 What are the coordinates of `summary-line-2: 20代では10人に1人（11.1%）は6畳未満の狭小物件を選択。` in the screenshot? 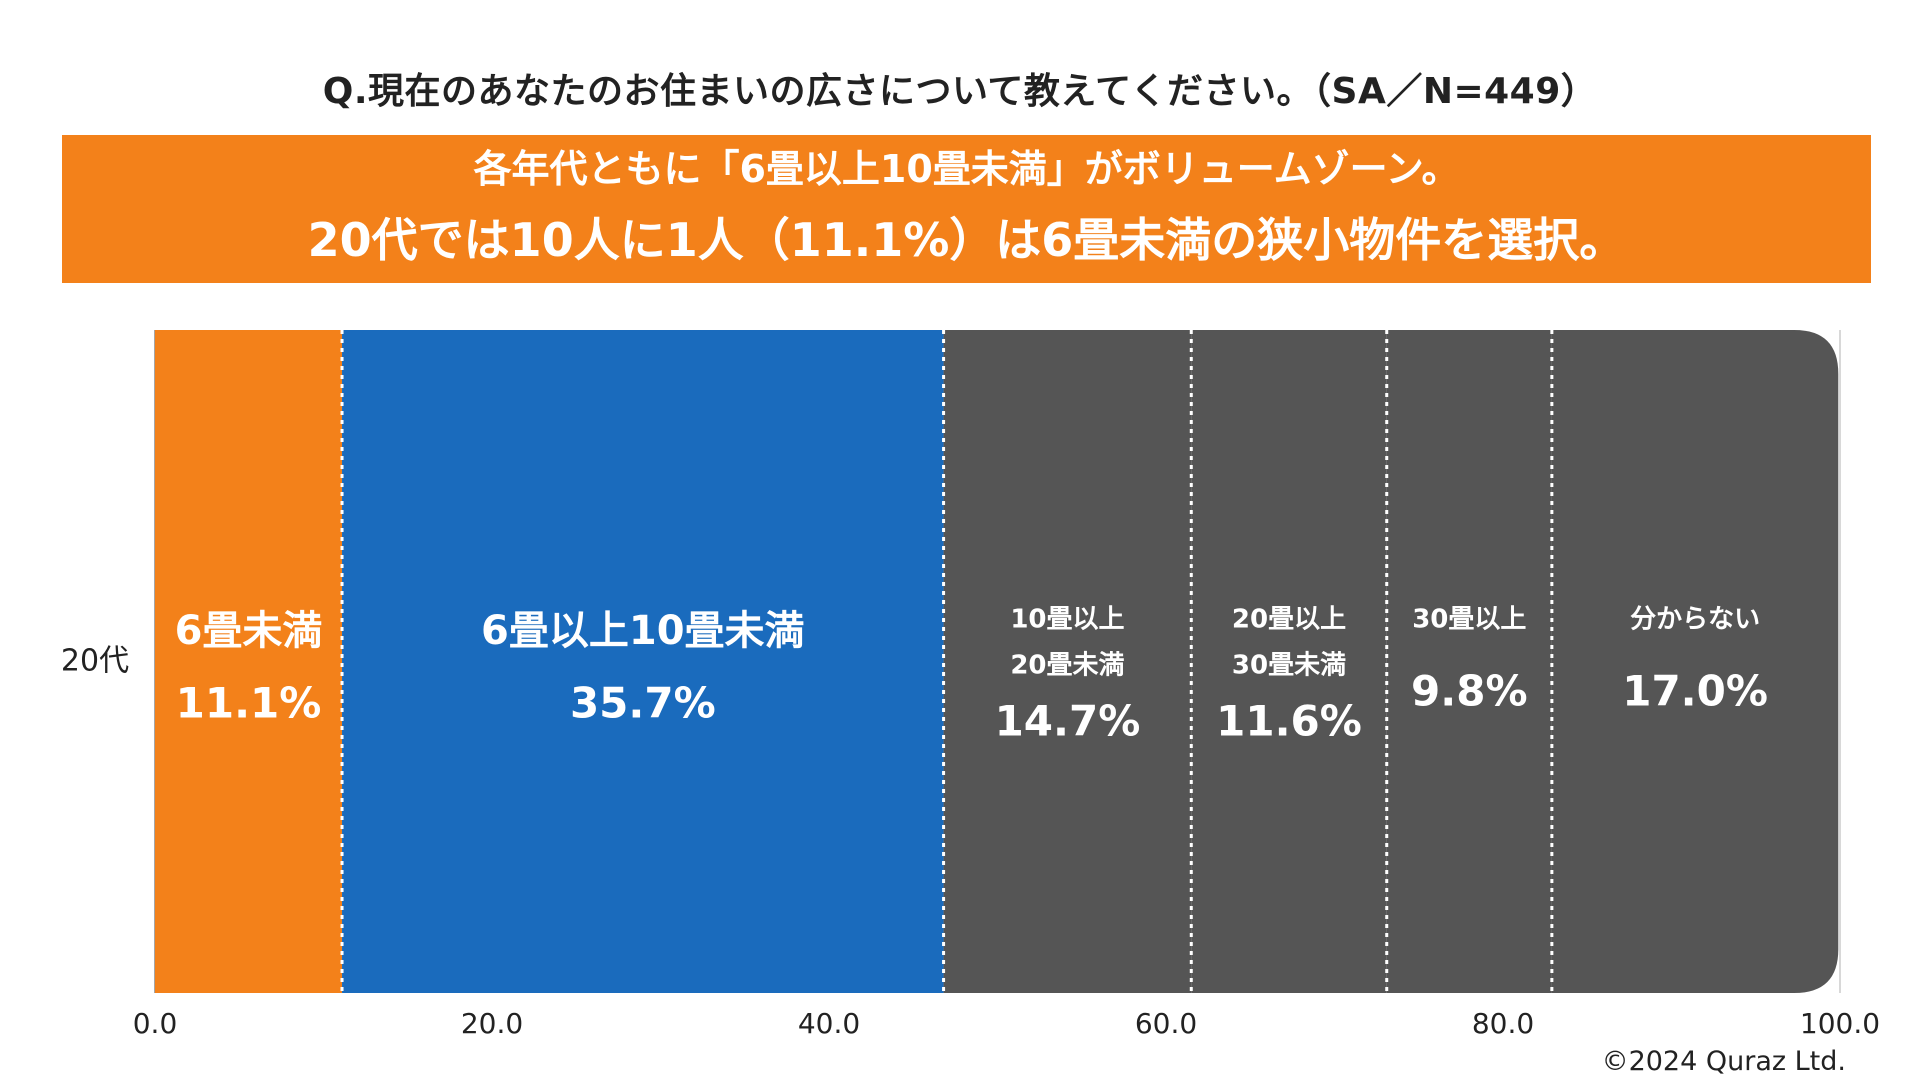 It's located at (966, 240).